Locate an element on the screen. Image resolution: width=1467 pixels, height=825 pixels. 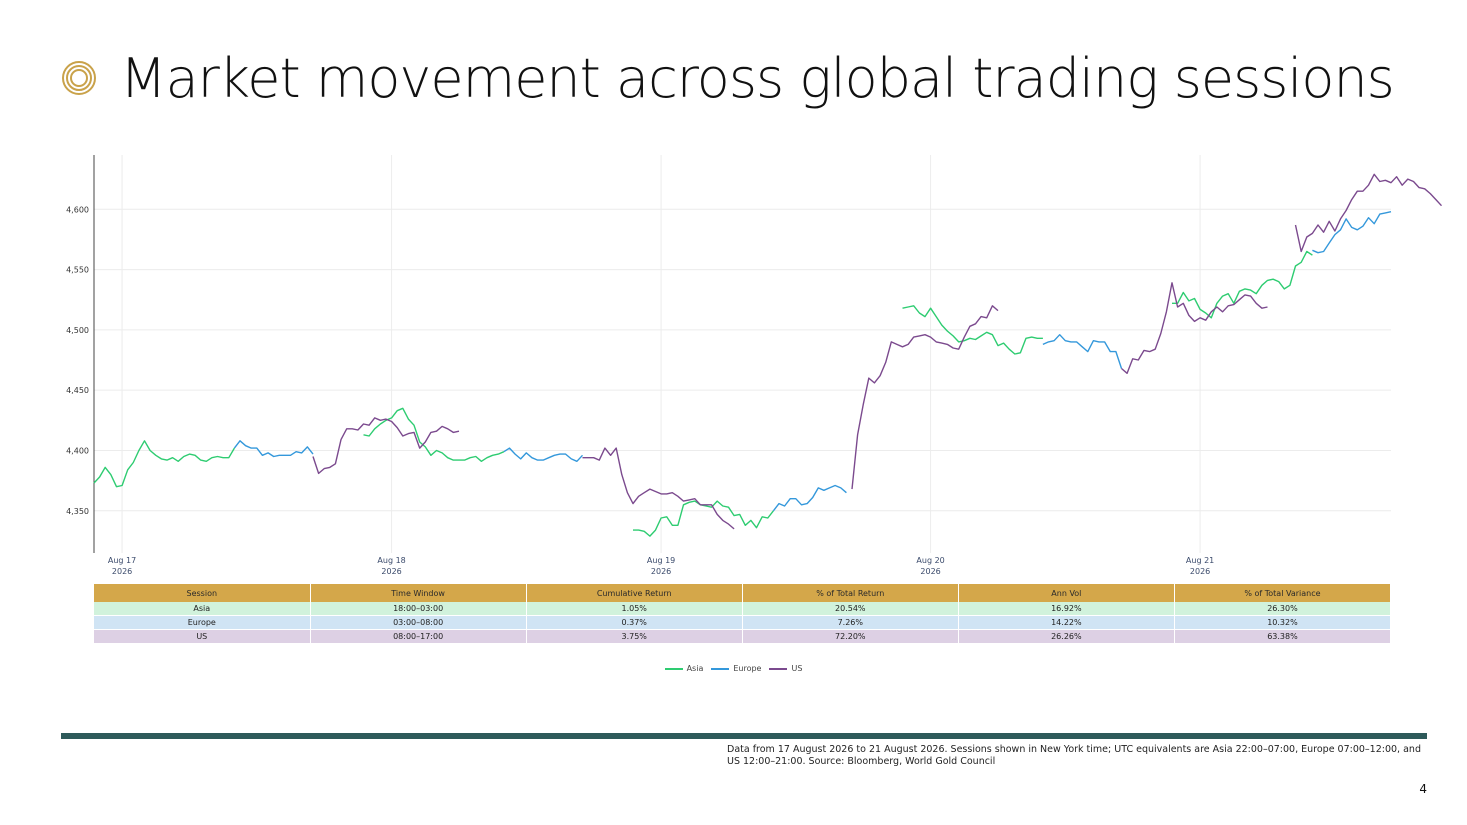
table-cell: 03:00–08:00 is located at coordinates (418, 622).